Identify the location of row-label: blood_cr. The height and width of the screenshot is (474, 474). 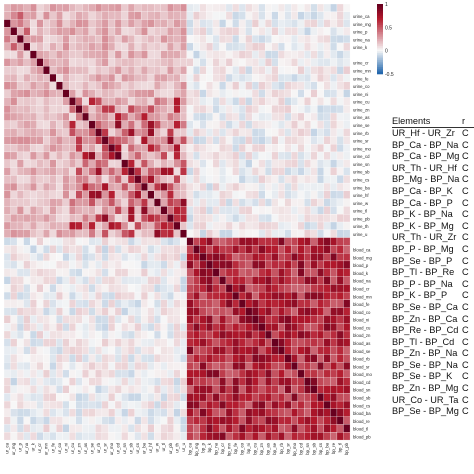
(361, 289).